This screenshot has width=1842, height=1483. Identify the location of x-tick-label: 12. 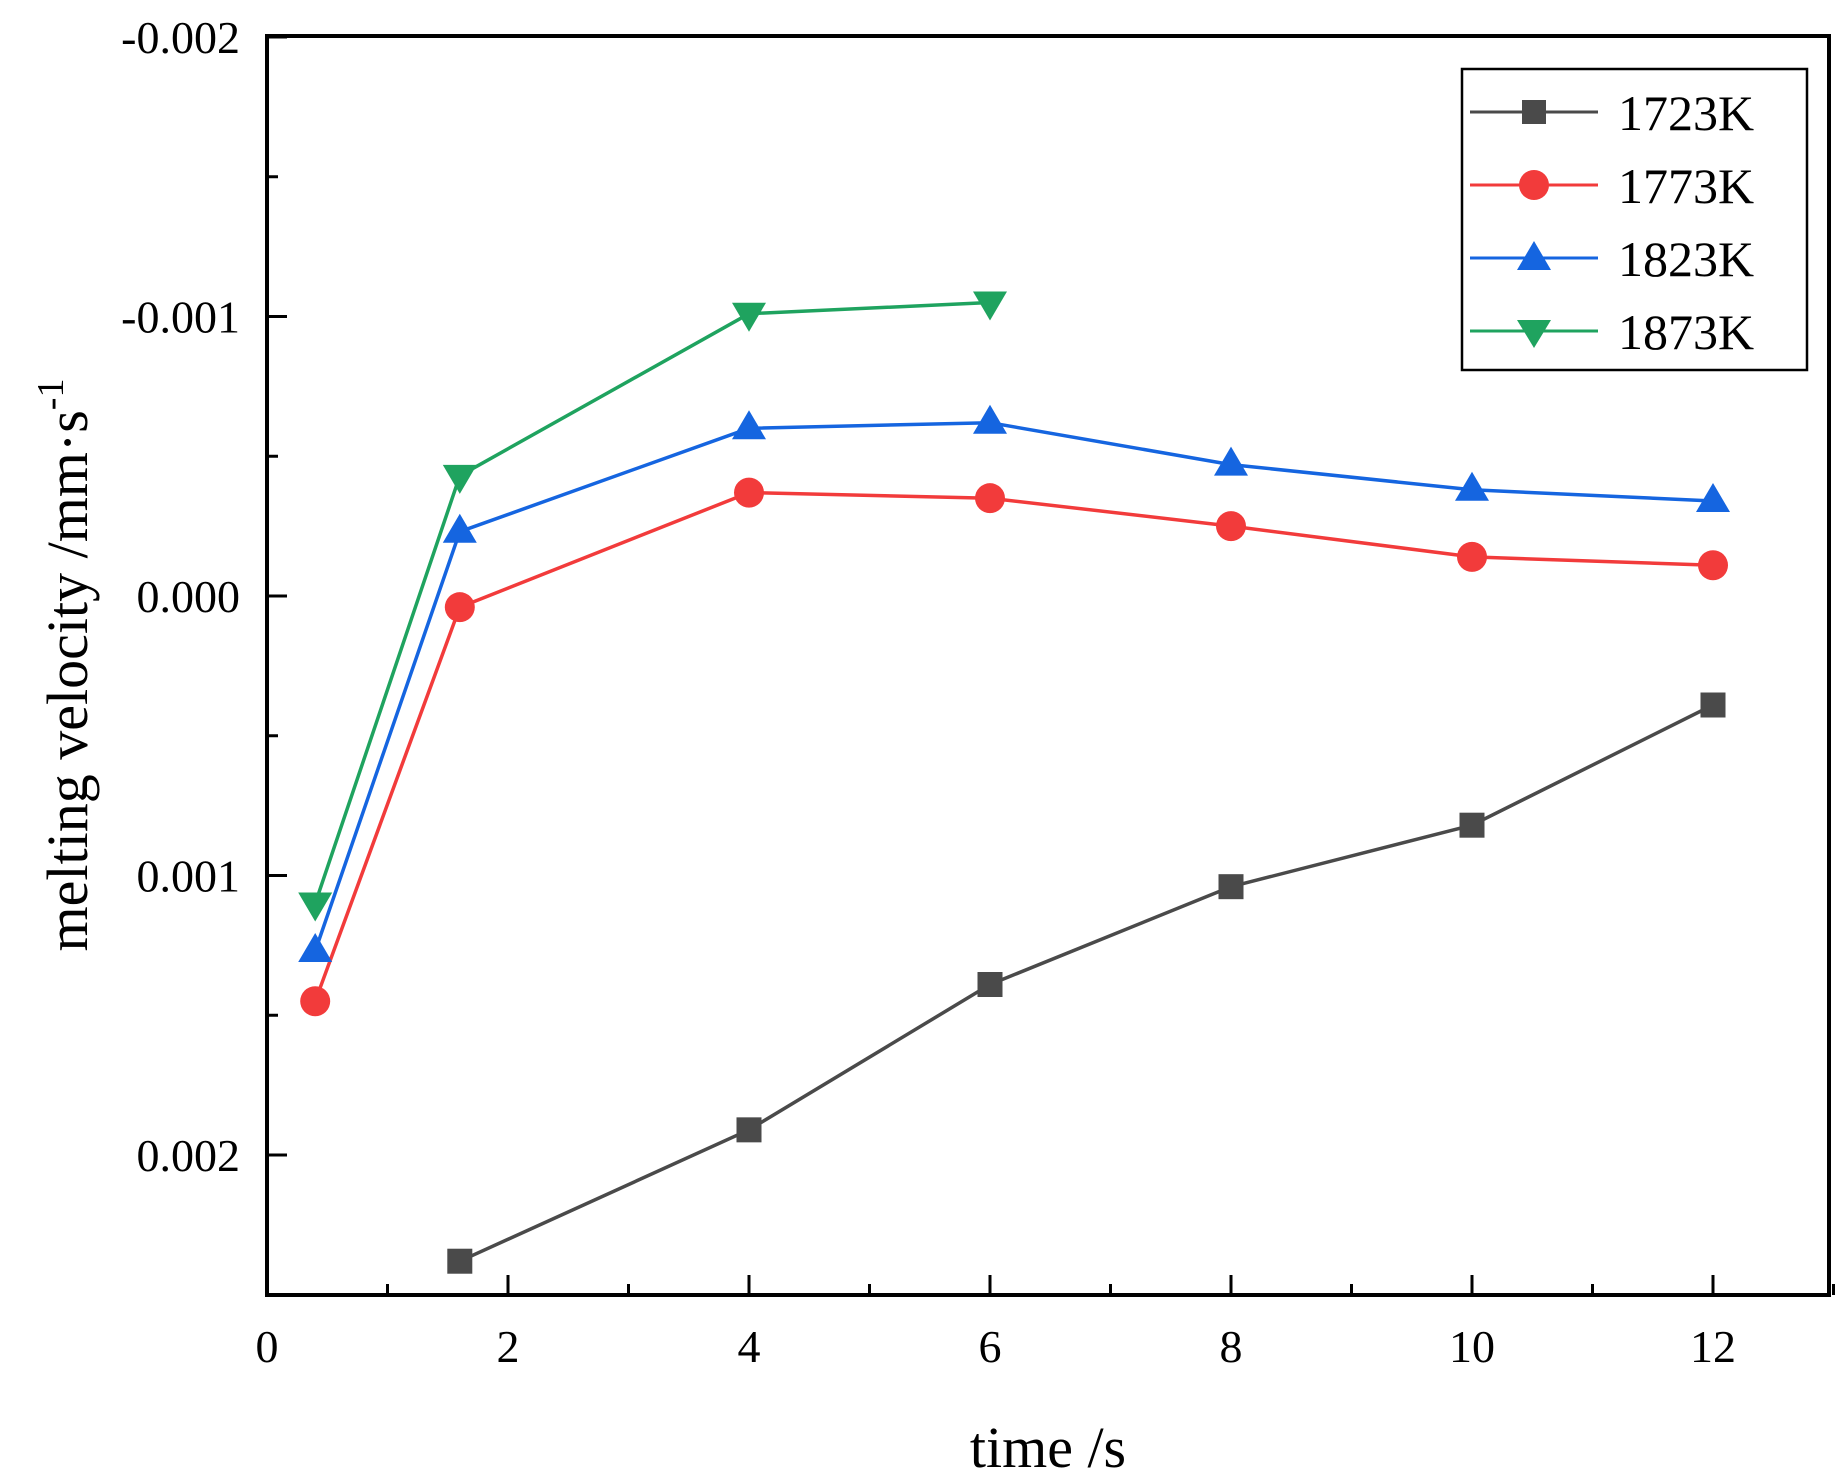
(1713, 1346).